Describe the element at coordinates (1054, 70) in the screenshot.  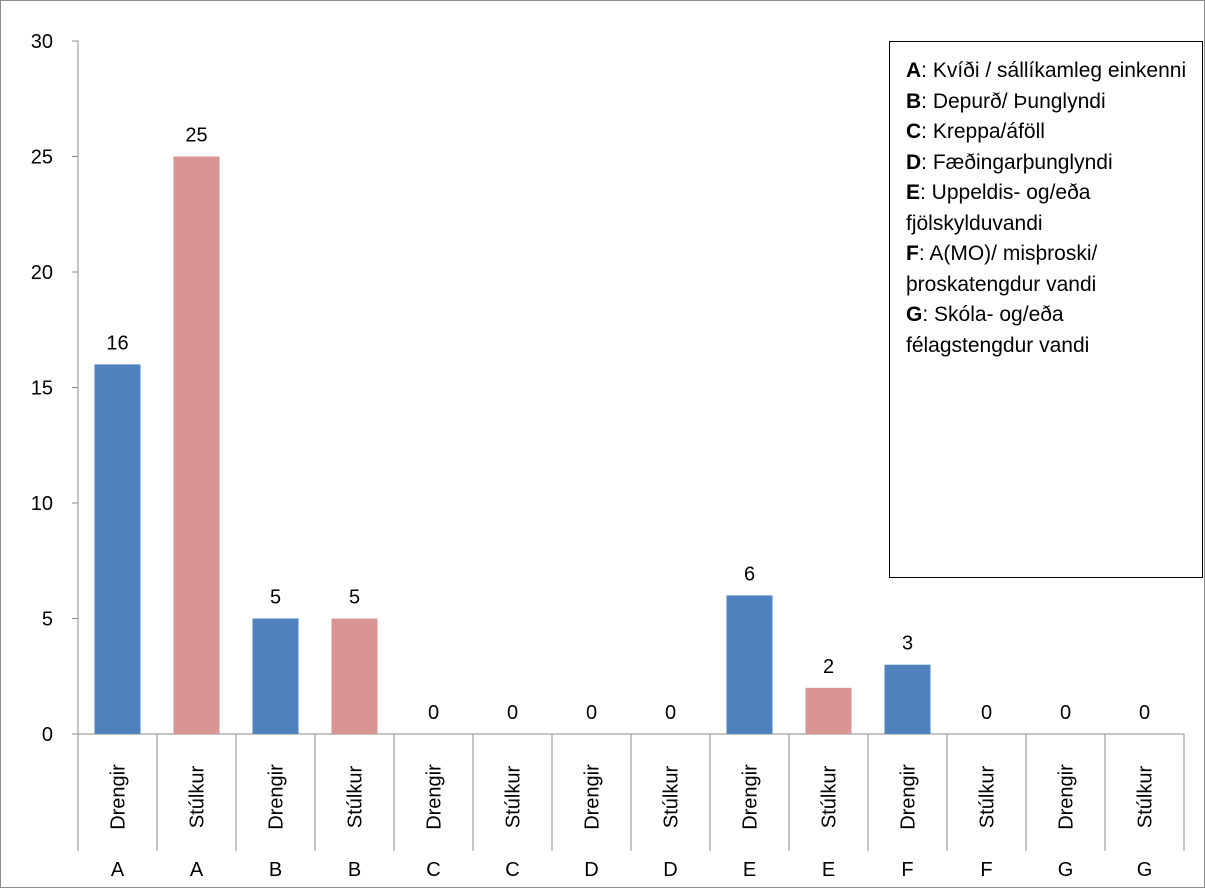
I see `legend-text-a: : Kvíði / sállíkamleg einkenni` at that location.